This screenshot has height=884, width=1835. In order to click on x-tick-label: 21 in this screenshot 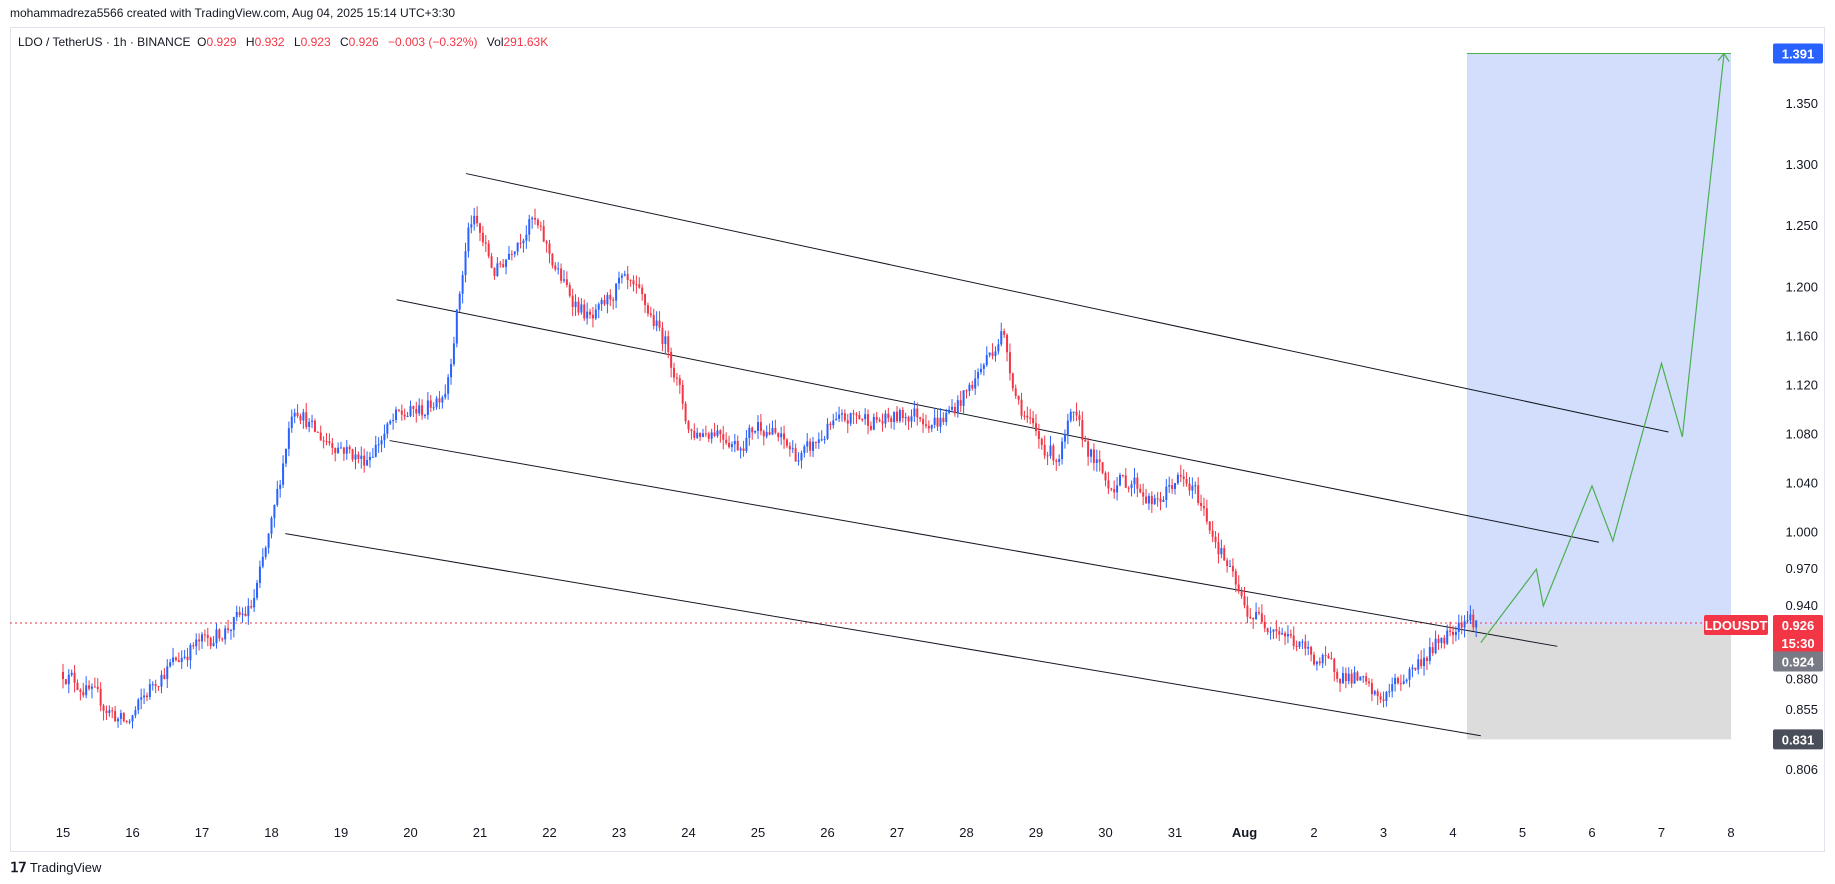, I will do `click(480, 832)`.